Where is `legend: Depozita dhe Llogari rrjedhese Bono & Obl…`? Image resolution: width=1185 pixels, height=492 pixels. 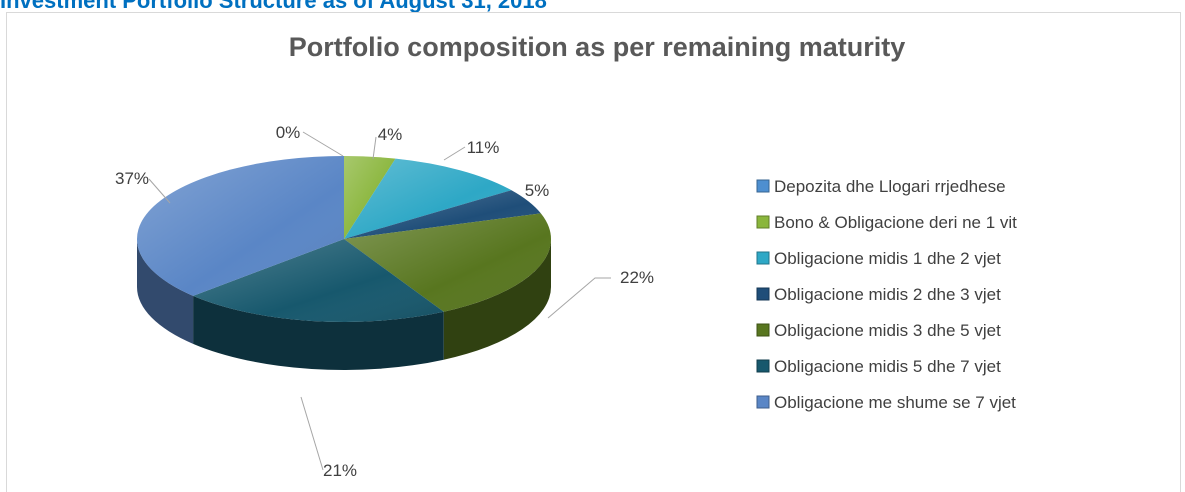 legend: Depozita dhe Llogari rrjedhese Bono & Obl… is located at coordinates (886, 294).